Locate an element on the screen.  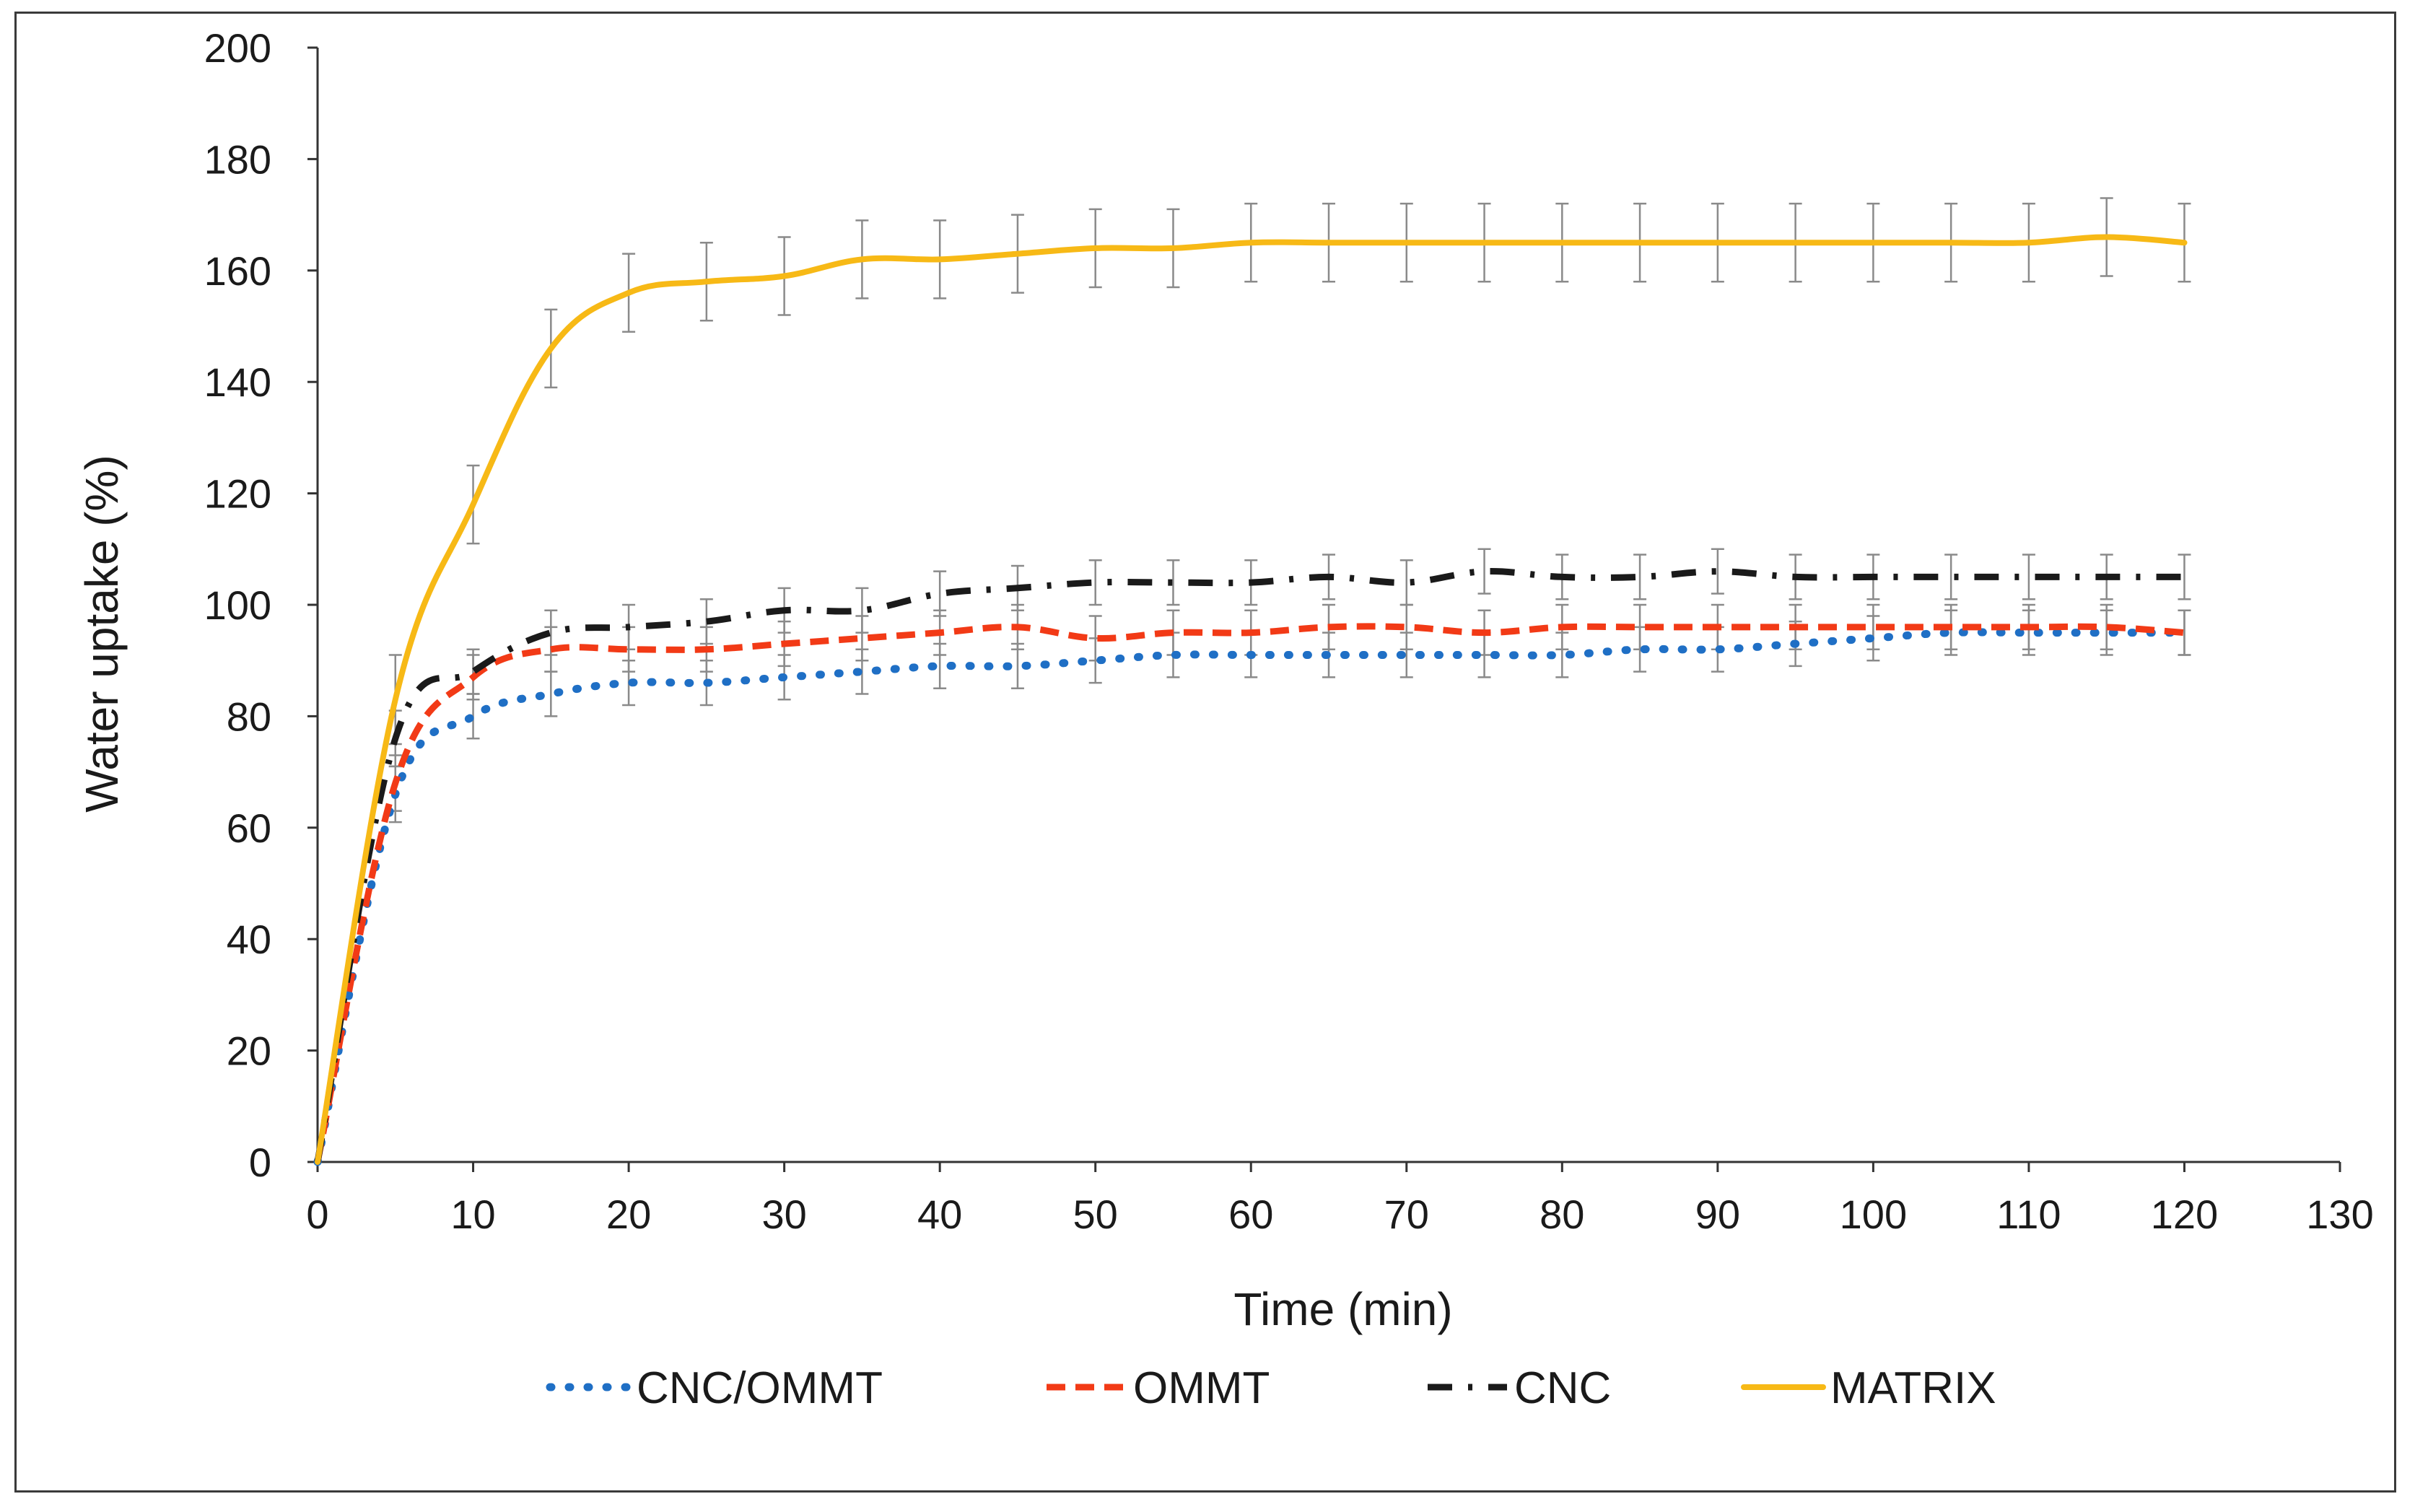
x-tick-label: 20 is located at coordinates (628, 1214).